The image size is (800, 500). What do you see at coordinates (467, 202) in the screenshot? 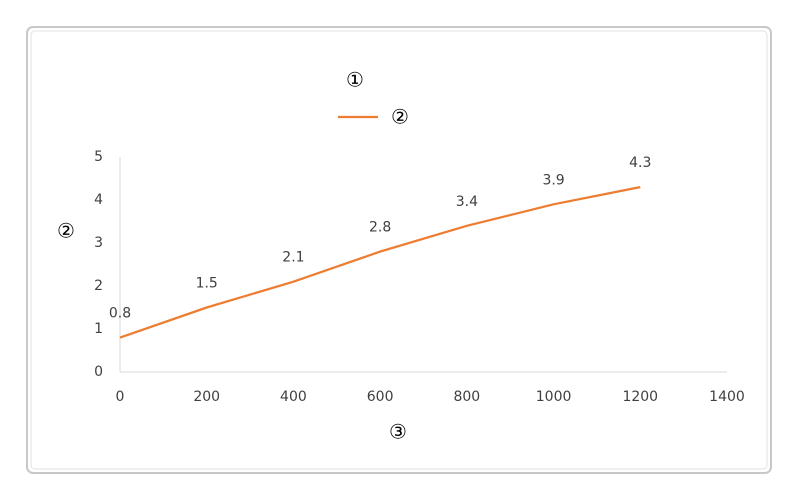
I see `data-label: 3.4` at bounding box center [467, 202].